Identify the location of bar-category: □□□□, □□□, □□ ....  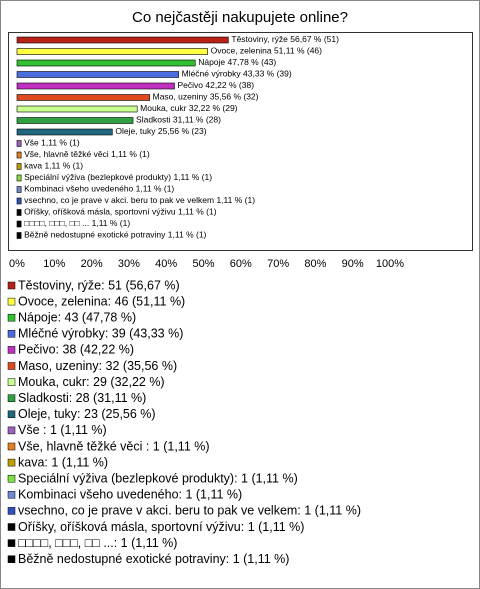
(56, 223).